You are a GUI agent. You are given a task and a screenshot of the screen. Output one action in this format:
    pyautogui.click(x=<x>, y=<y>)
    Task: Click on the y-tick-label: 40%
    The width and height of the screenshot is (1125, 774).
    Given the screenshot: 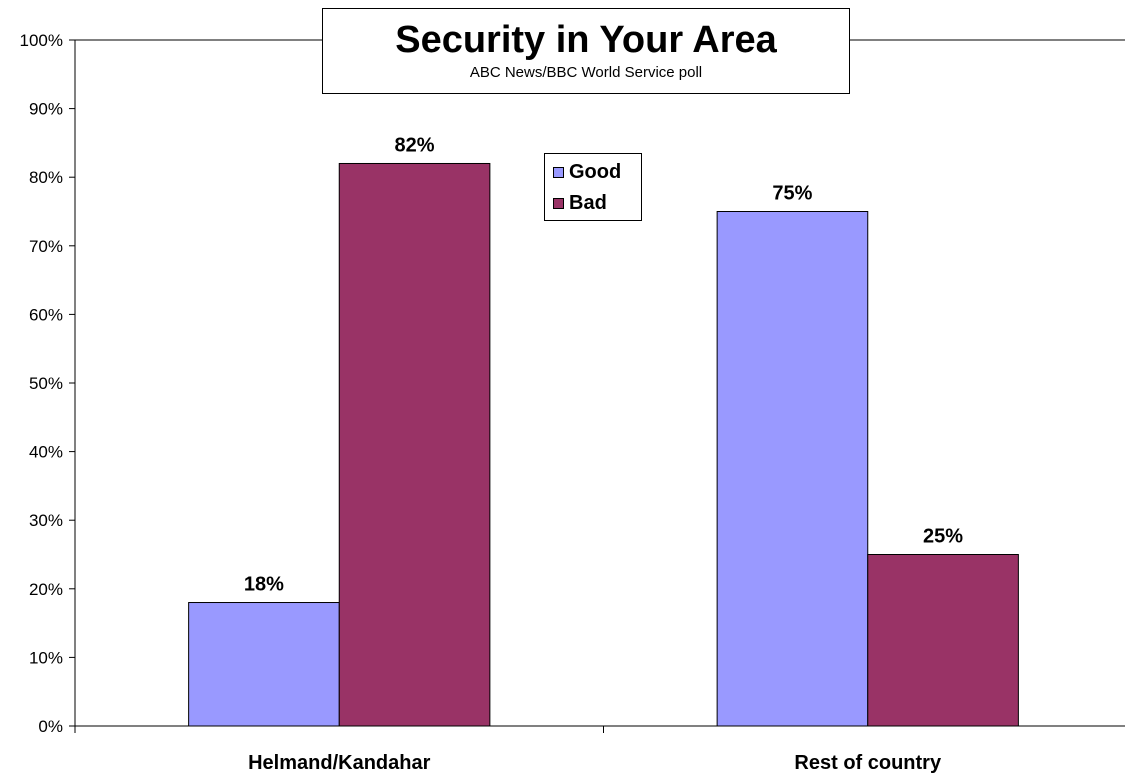 What is the action you would take?
    pyautogui.click(x=46, y=452)
    